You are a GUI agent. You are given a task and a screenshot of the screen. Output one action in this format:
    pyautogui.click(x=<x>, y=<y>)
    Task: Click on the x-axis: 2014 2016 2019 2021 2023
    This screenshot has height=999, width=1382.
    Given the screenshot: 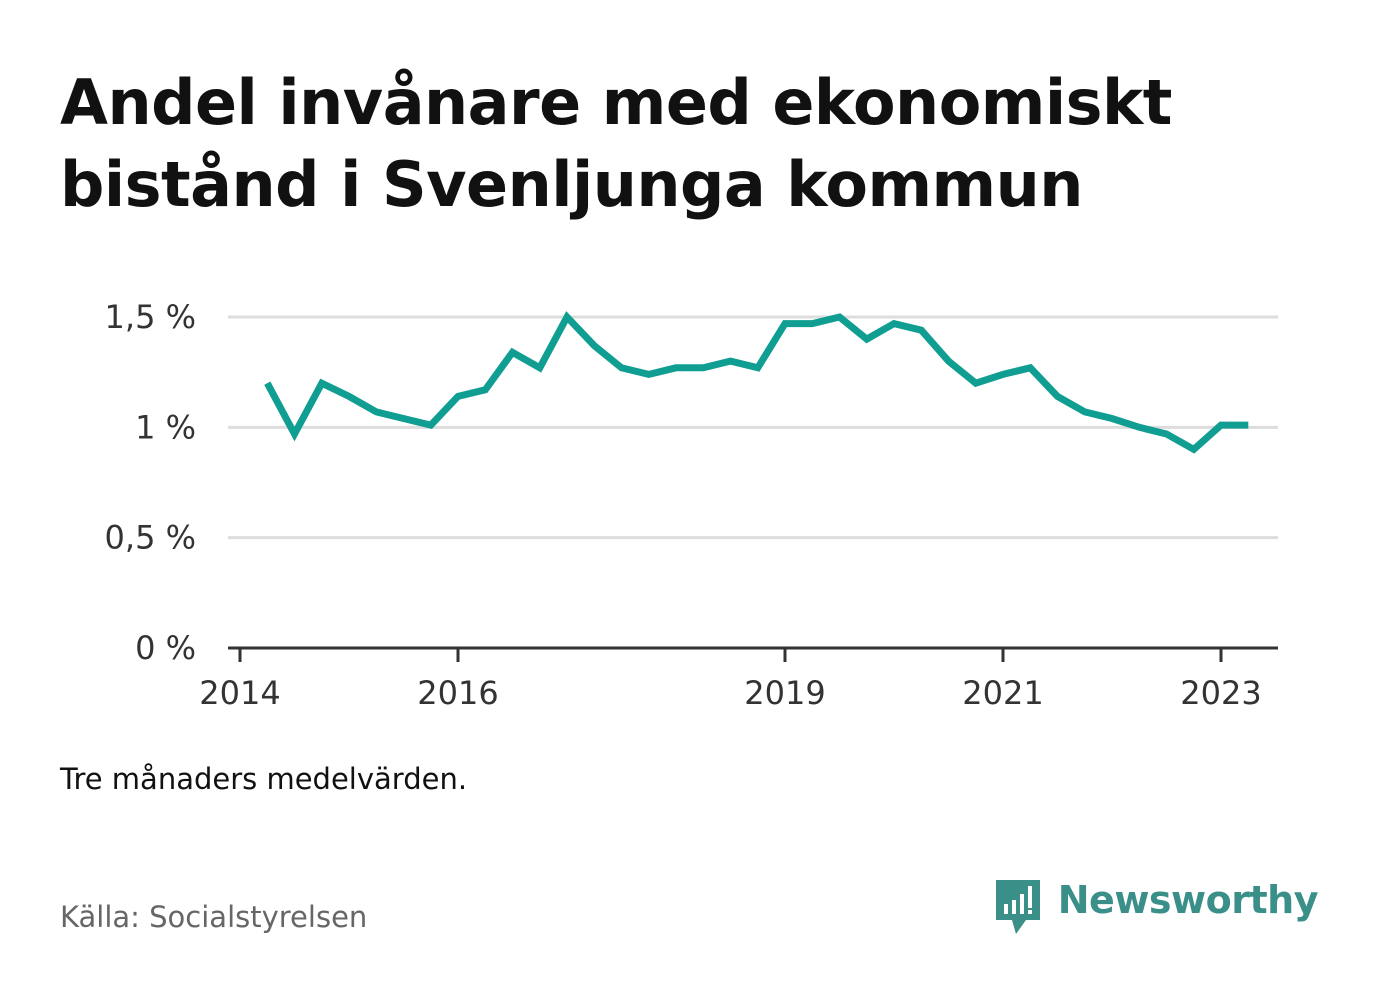 What is the action you would take?
    pyautogui.click(x=738, y=679)
    